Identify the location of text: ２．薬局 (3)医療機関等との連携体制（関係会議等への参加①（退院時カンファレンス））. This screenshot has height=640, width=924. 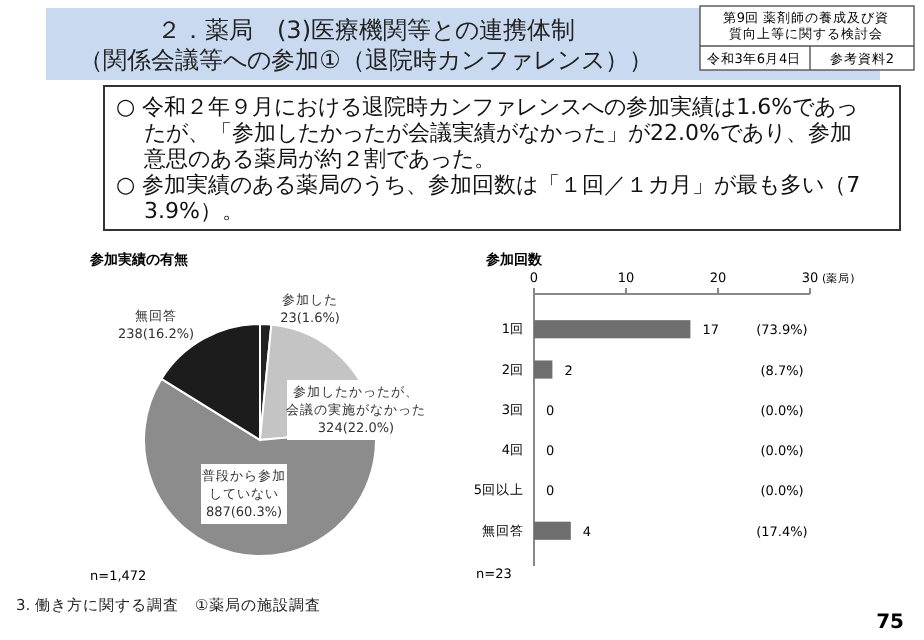
(366, 45).